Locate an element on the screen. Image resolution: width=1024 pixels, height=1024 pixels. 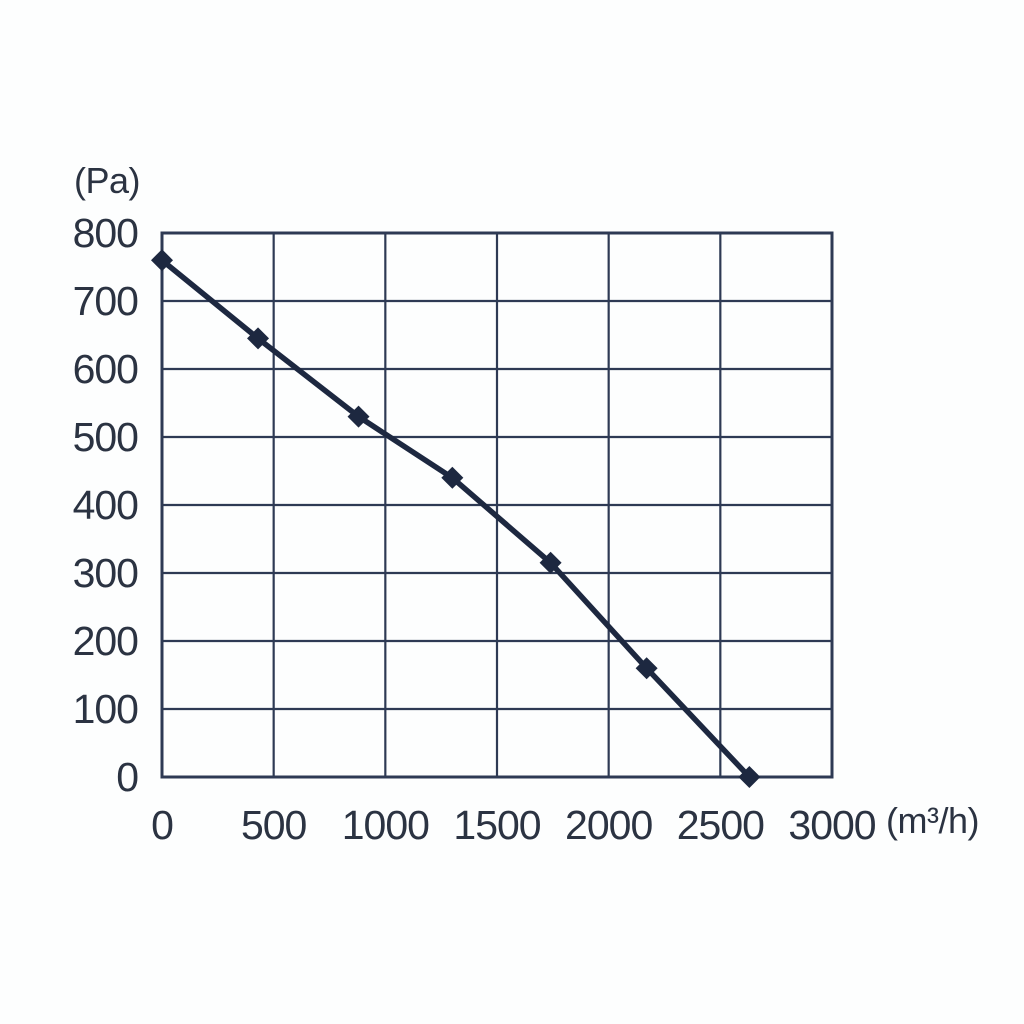
y-axis-unit-label: (Pa) is located at coordinates (107, 180).